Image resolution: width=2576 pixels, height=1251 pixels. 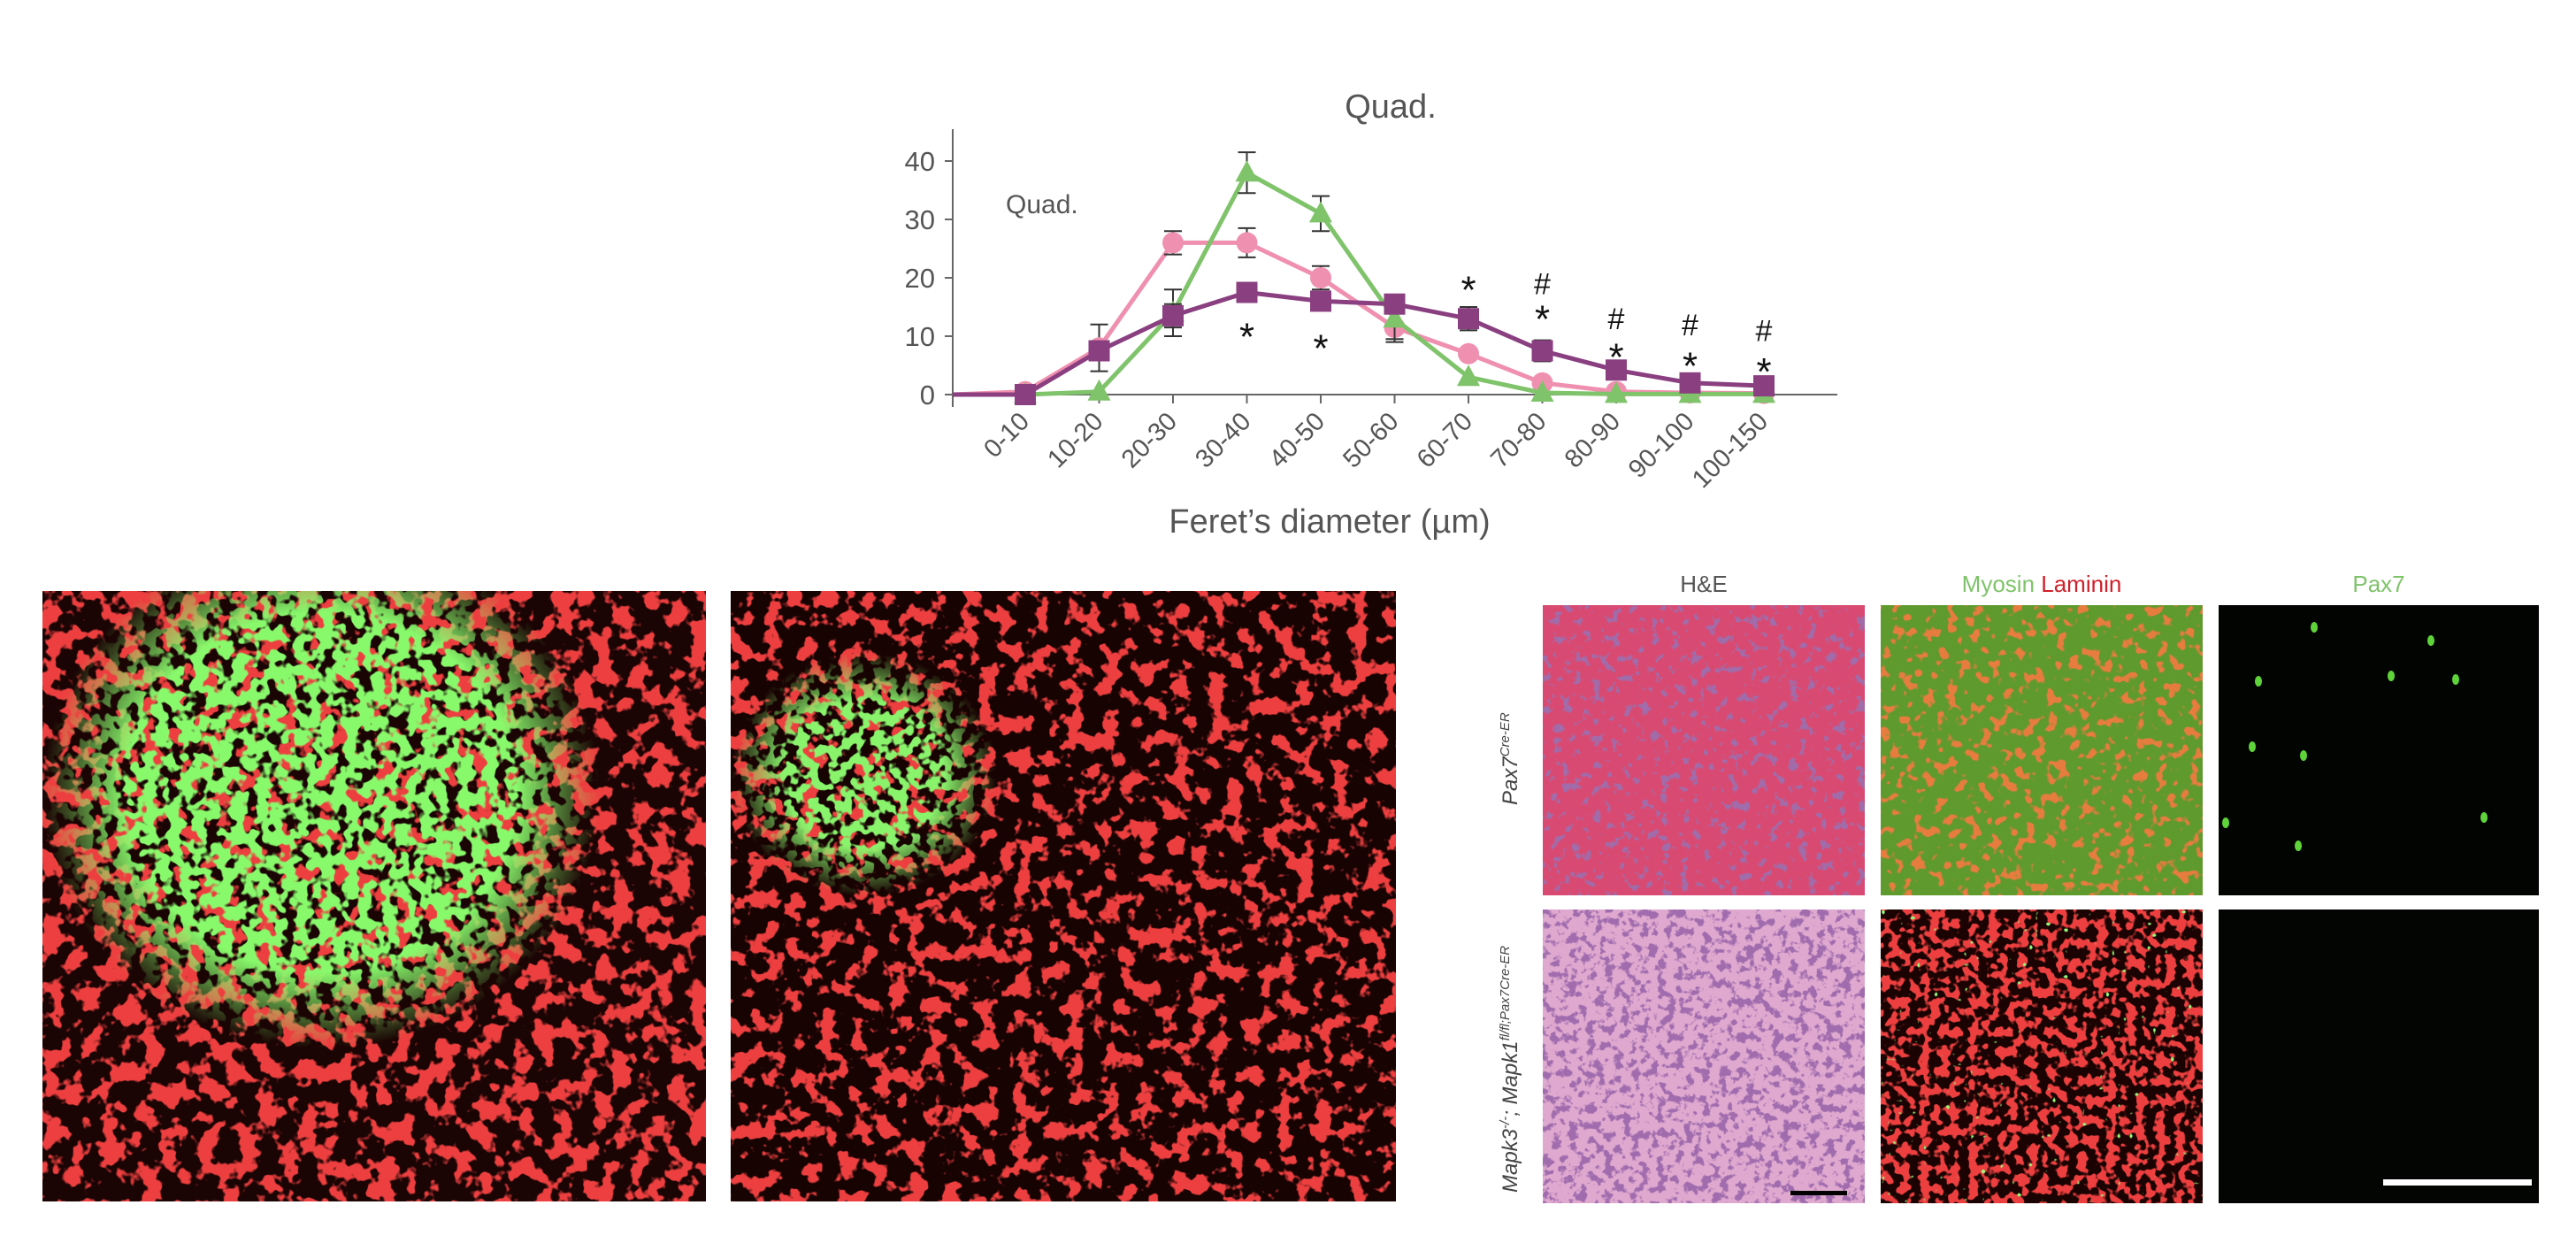 What do you see at coordinates (1998, 584) in the screenshot?
I see `label-myosin: Myosin` at bounding box center [1998, 584].